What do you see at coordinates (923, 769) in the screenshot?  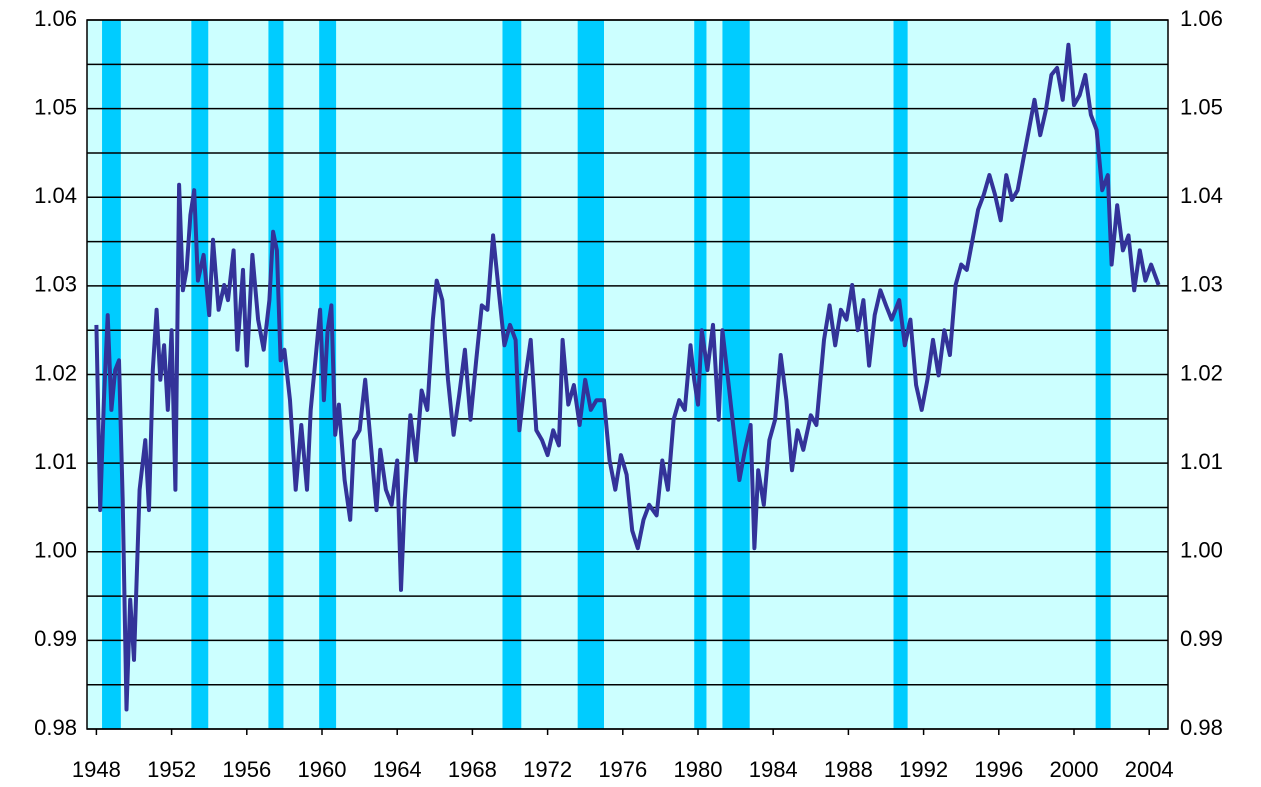 I see `x-tick-label: 1992` at bounding box center [923, 769].